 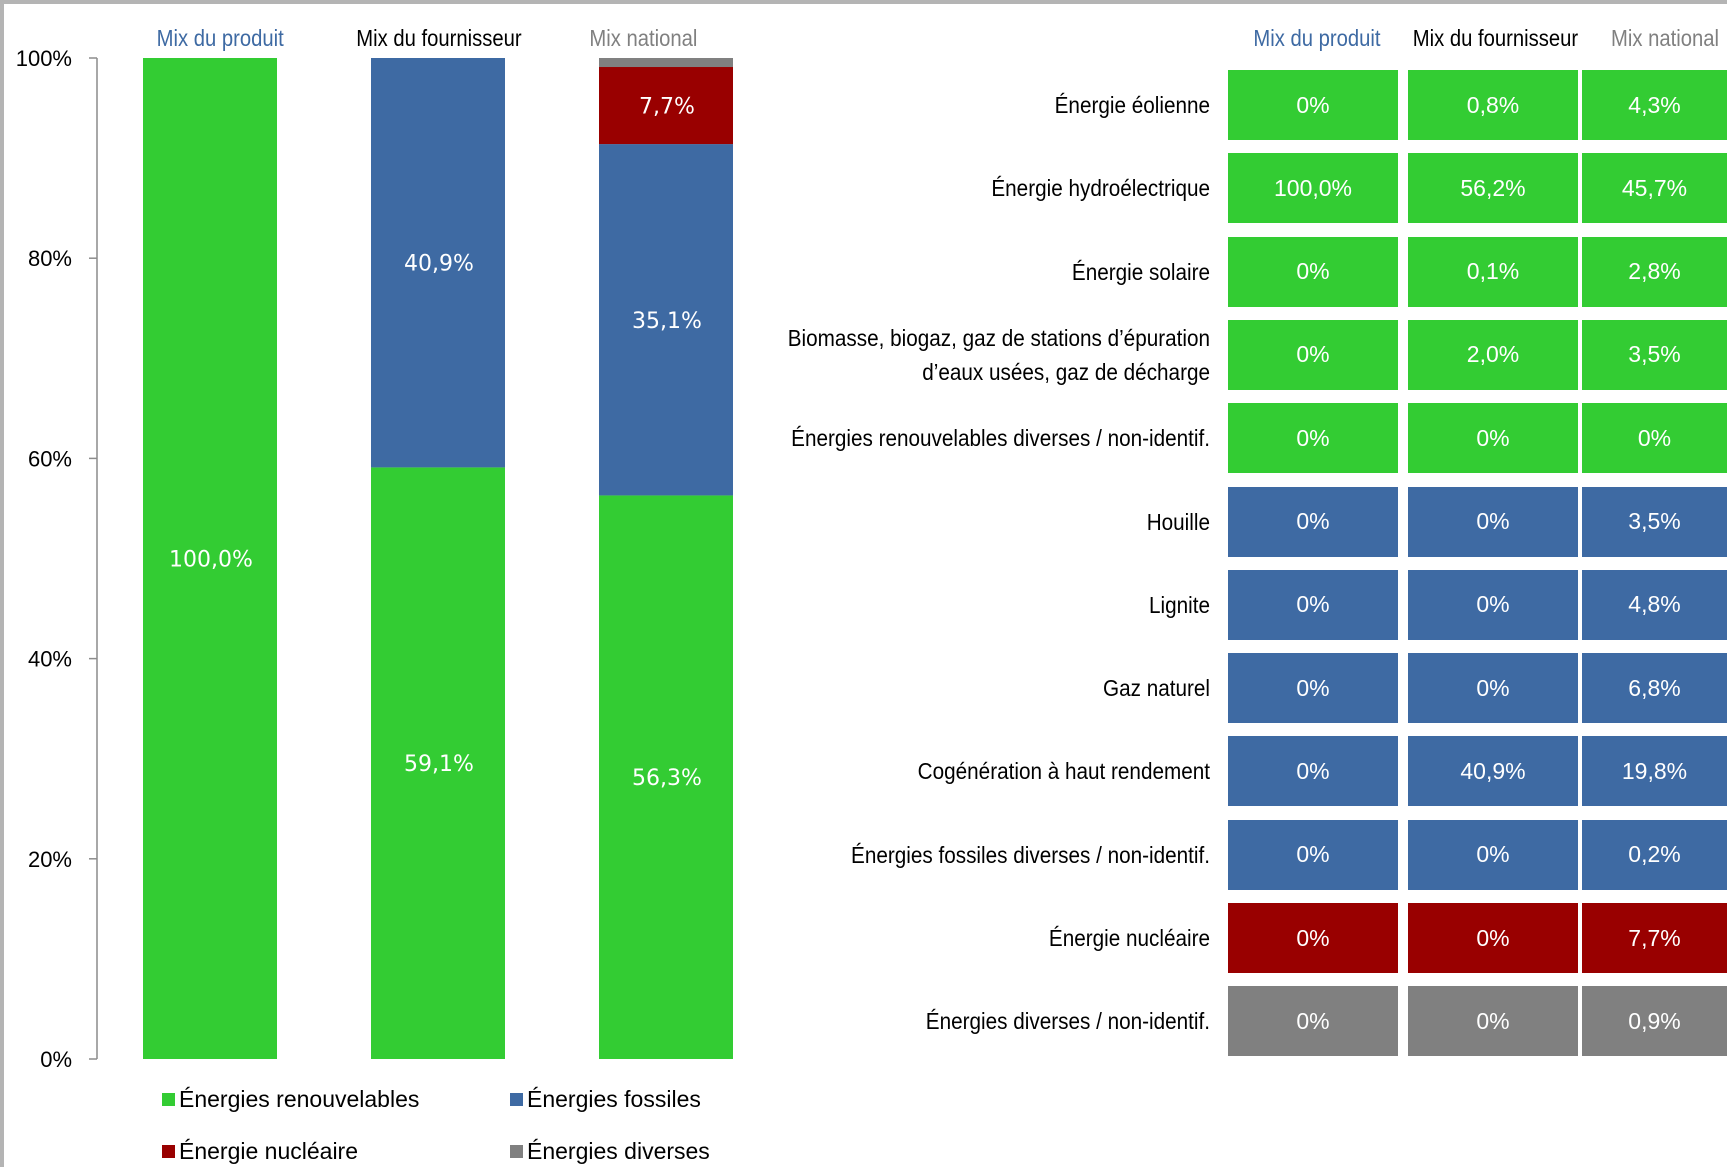 I want to click on legend-item-nuclear: Énergie nucléaire, so click(x=260, y=1151).